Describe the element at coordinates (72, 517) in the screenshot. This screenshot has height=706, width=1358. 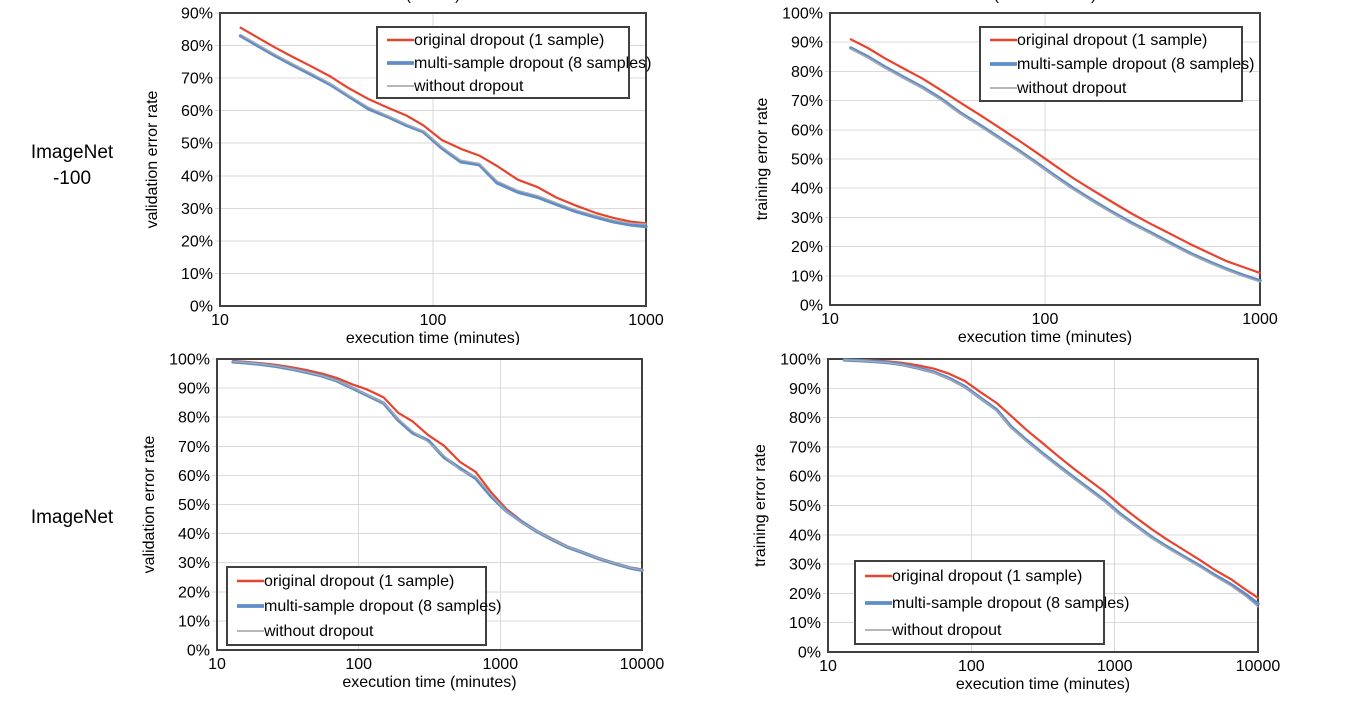
I see `row-label-imagenet: ImageNet` at that location.